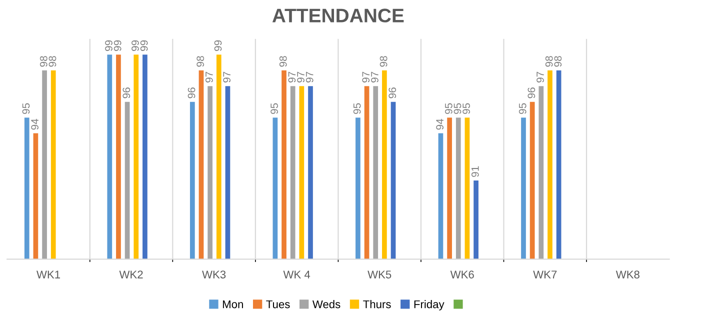  Describe the element at coordinates (48, 274) in the screenshot. I see `x-tick-label: WK1` at that location.